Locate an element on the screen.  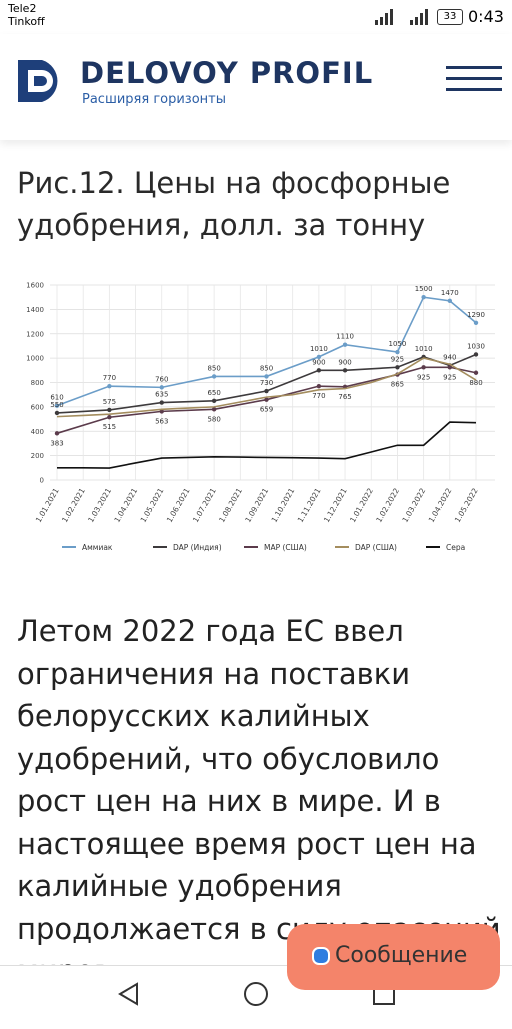
data-label: 563 is located at coordinates (161, 421).